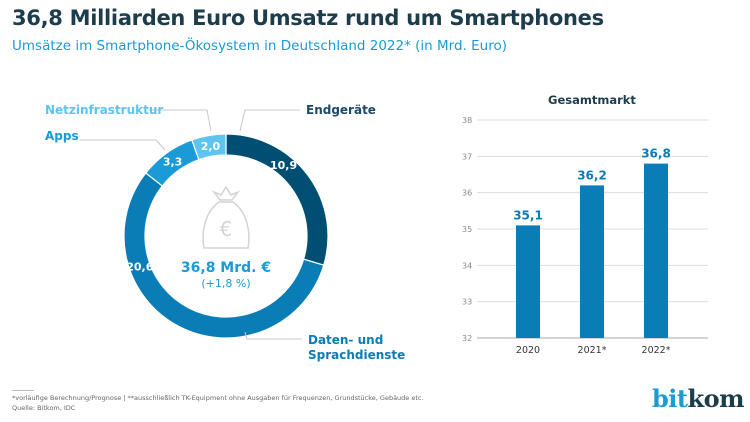 The width and height of the screenshot is (750, 422). I want to click on label-endgeraete: Endgeräte, so click(341, 110).